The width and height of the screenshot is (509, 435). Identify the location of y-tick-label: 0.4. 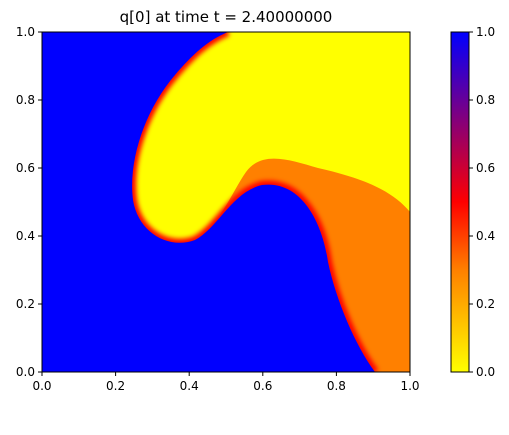
(25, 236).